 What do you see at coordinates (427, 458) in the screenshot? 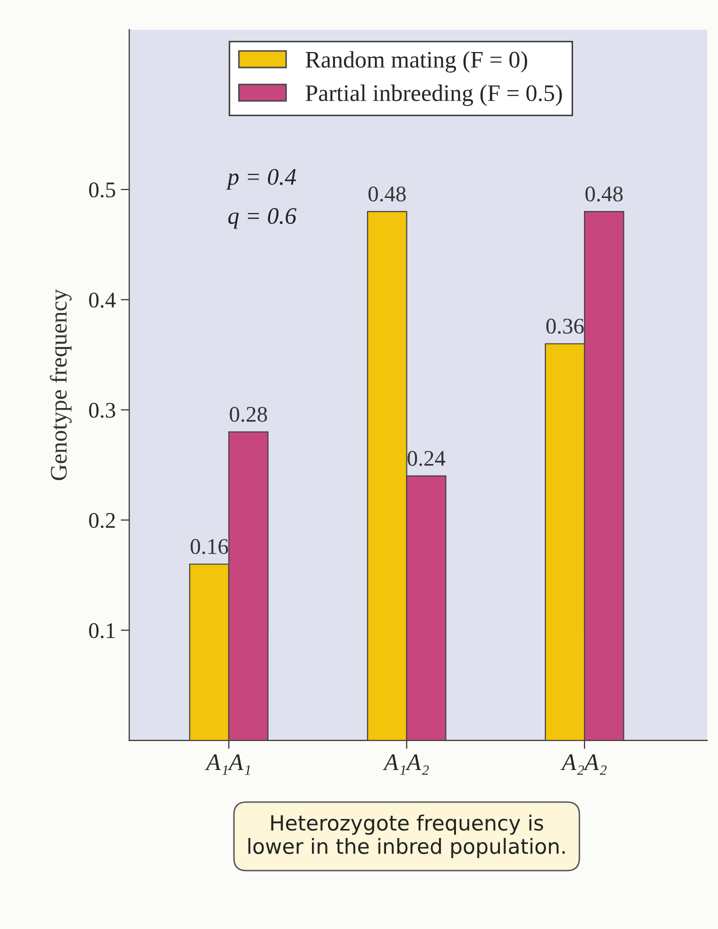
I see `data-label: 0.24` at bounding box center [427, 458].